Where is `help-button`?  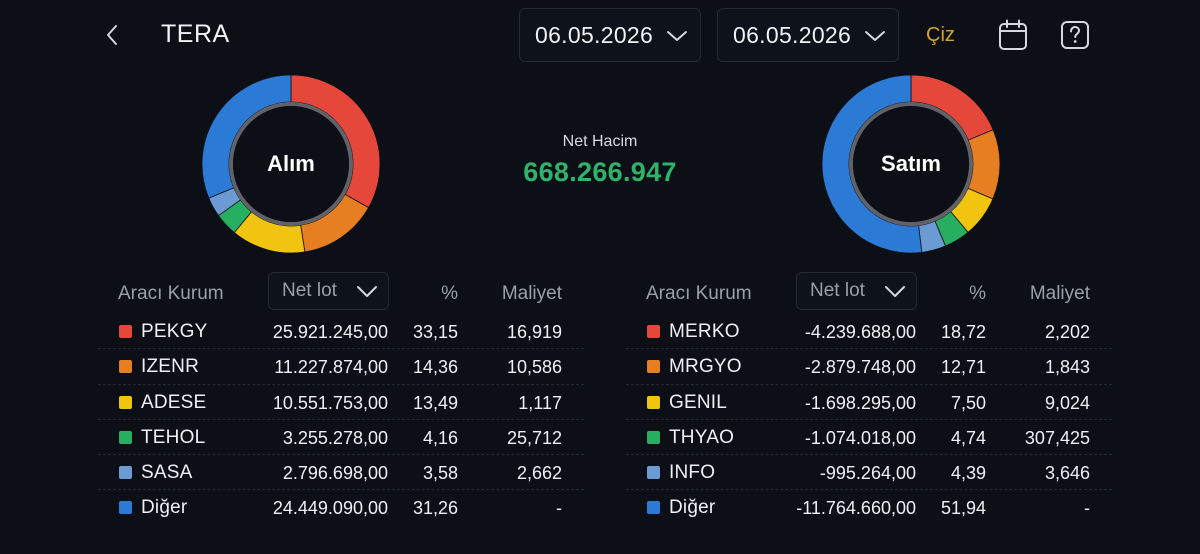 help-button is located at coordinates (1075, 35).